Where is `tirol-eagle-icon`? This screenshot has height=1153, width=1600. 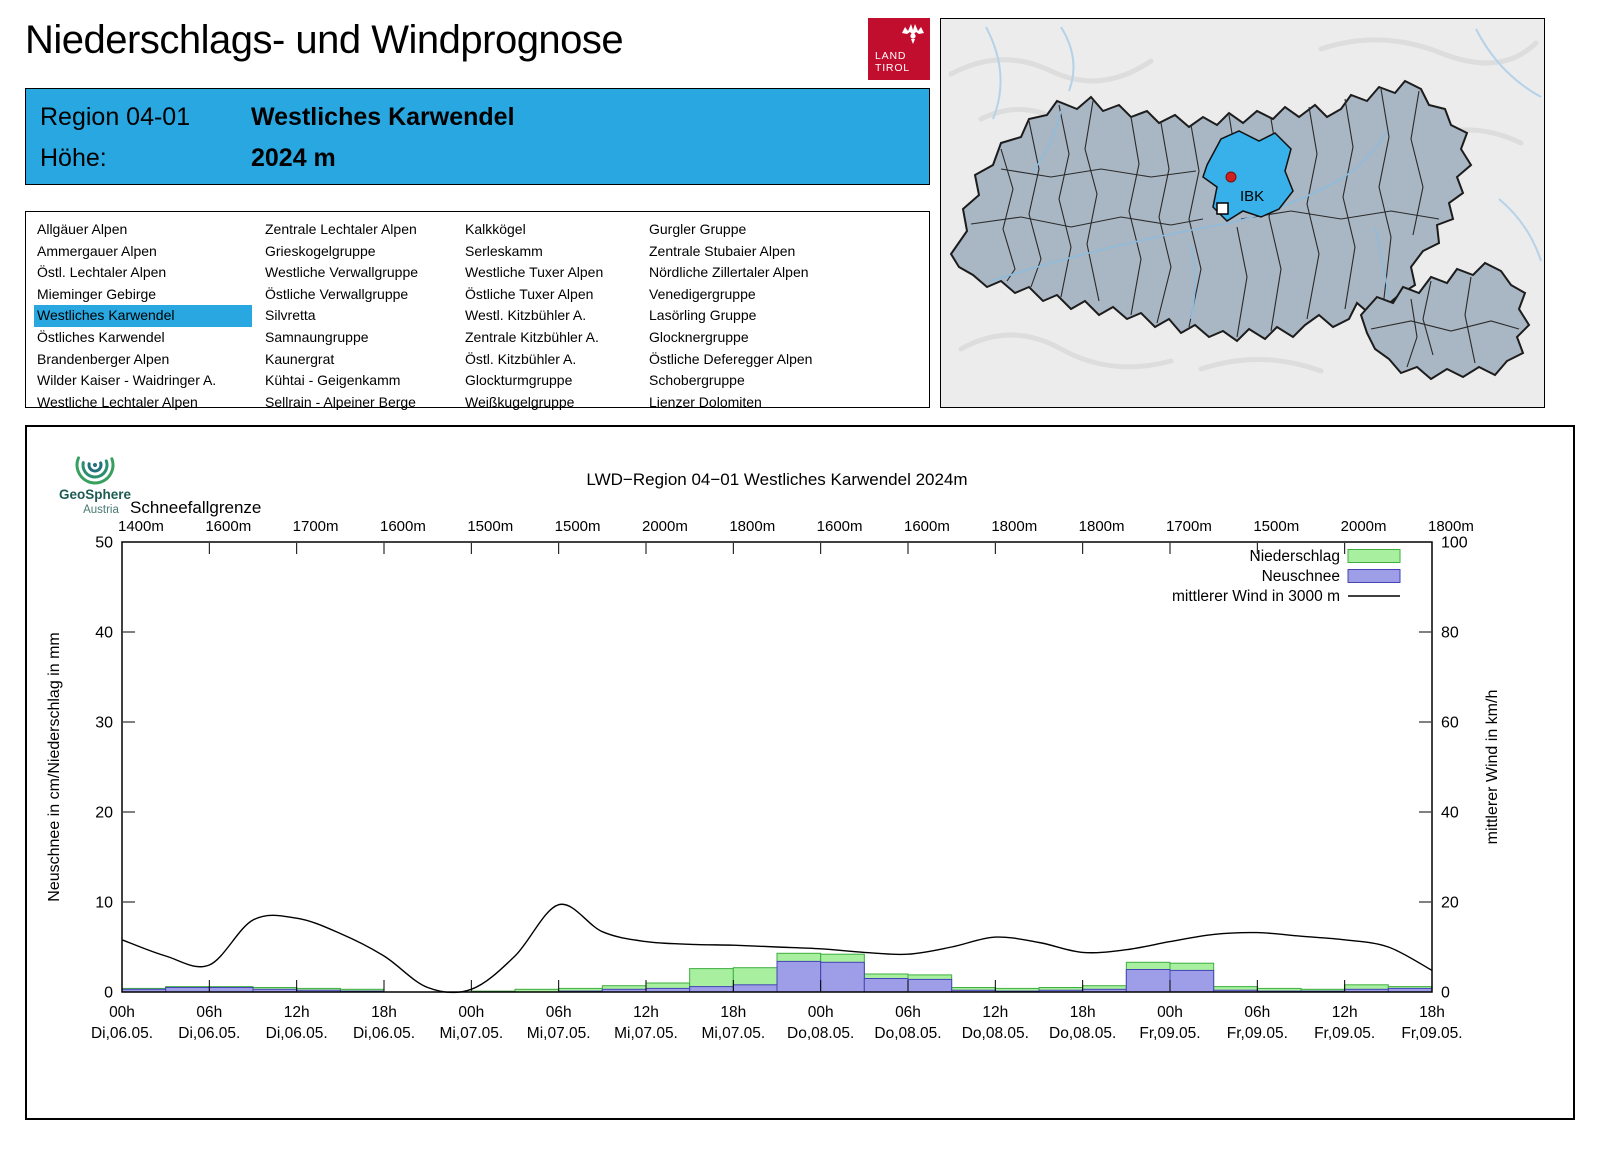
tirol-eagle-icon is located at coordinates (913, 34).